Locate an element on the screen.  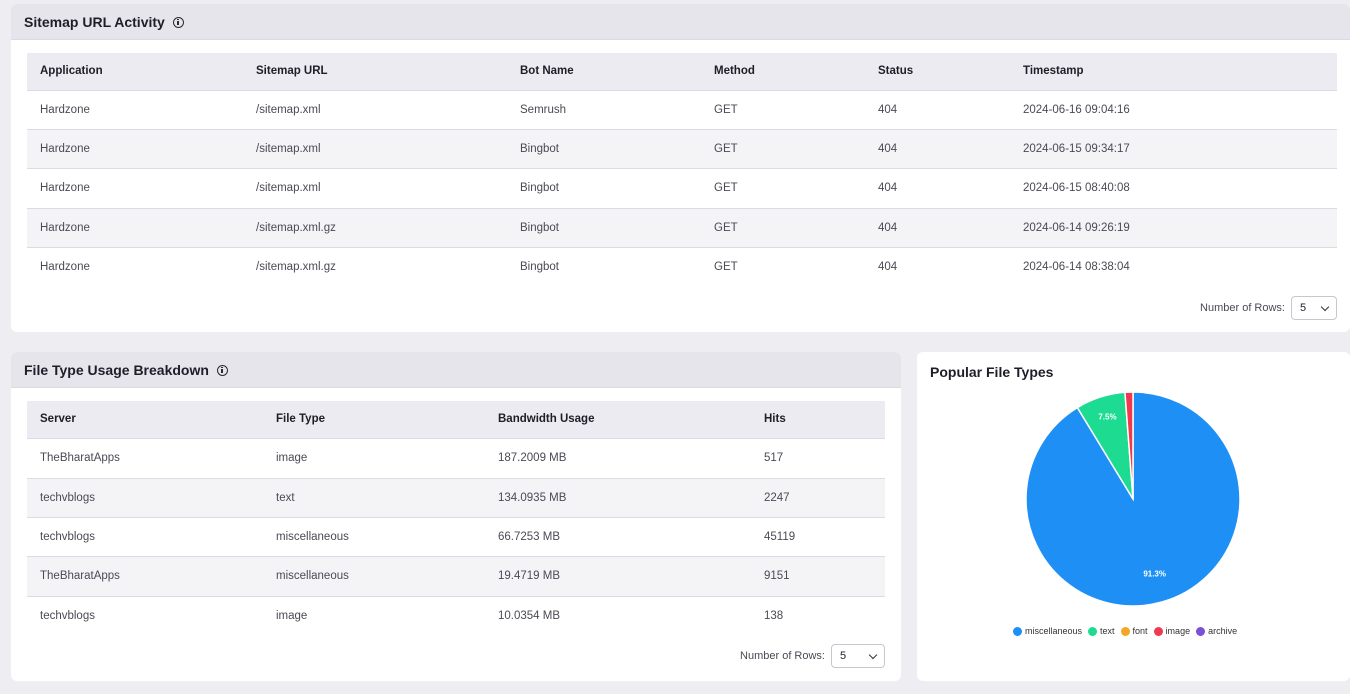
cell-bandwidth: 187.2009 MB is located at coordinates (618, 457).